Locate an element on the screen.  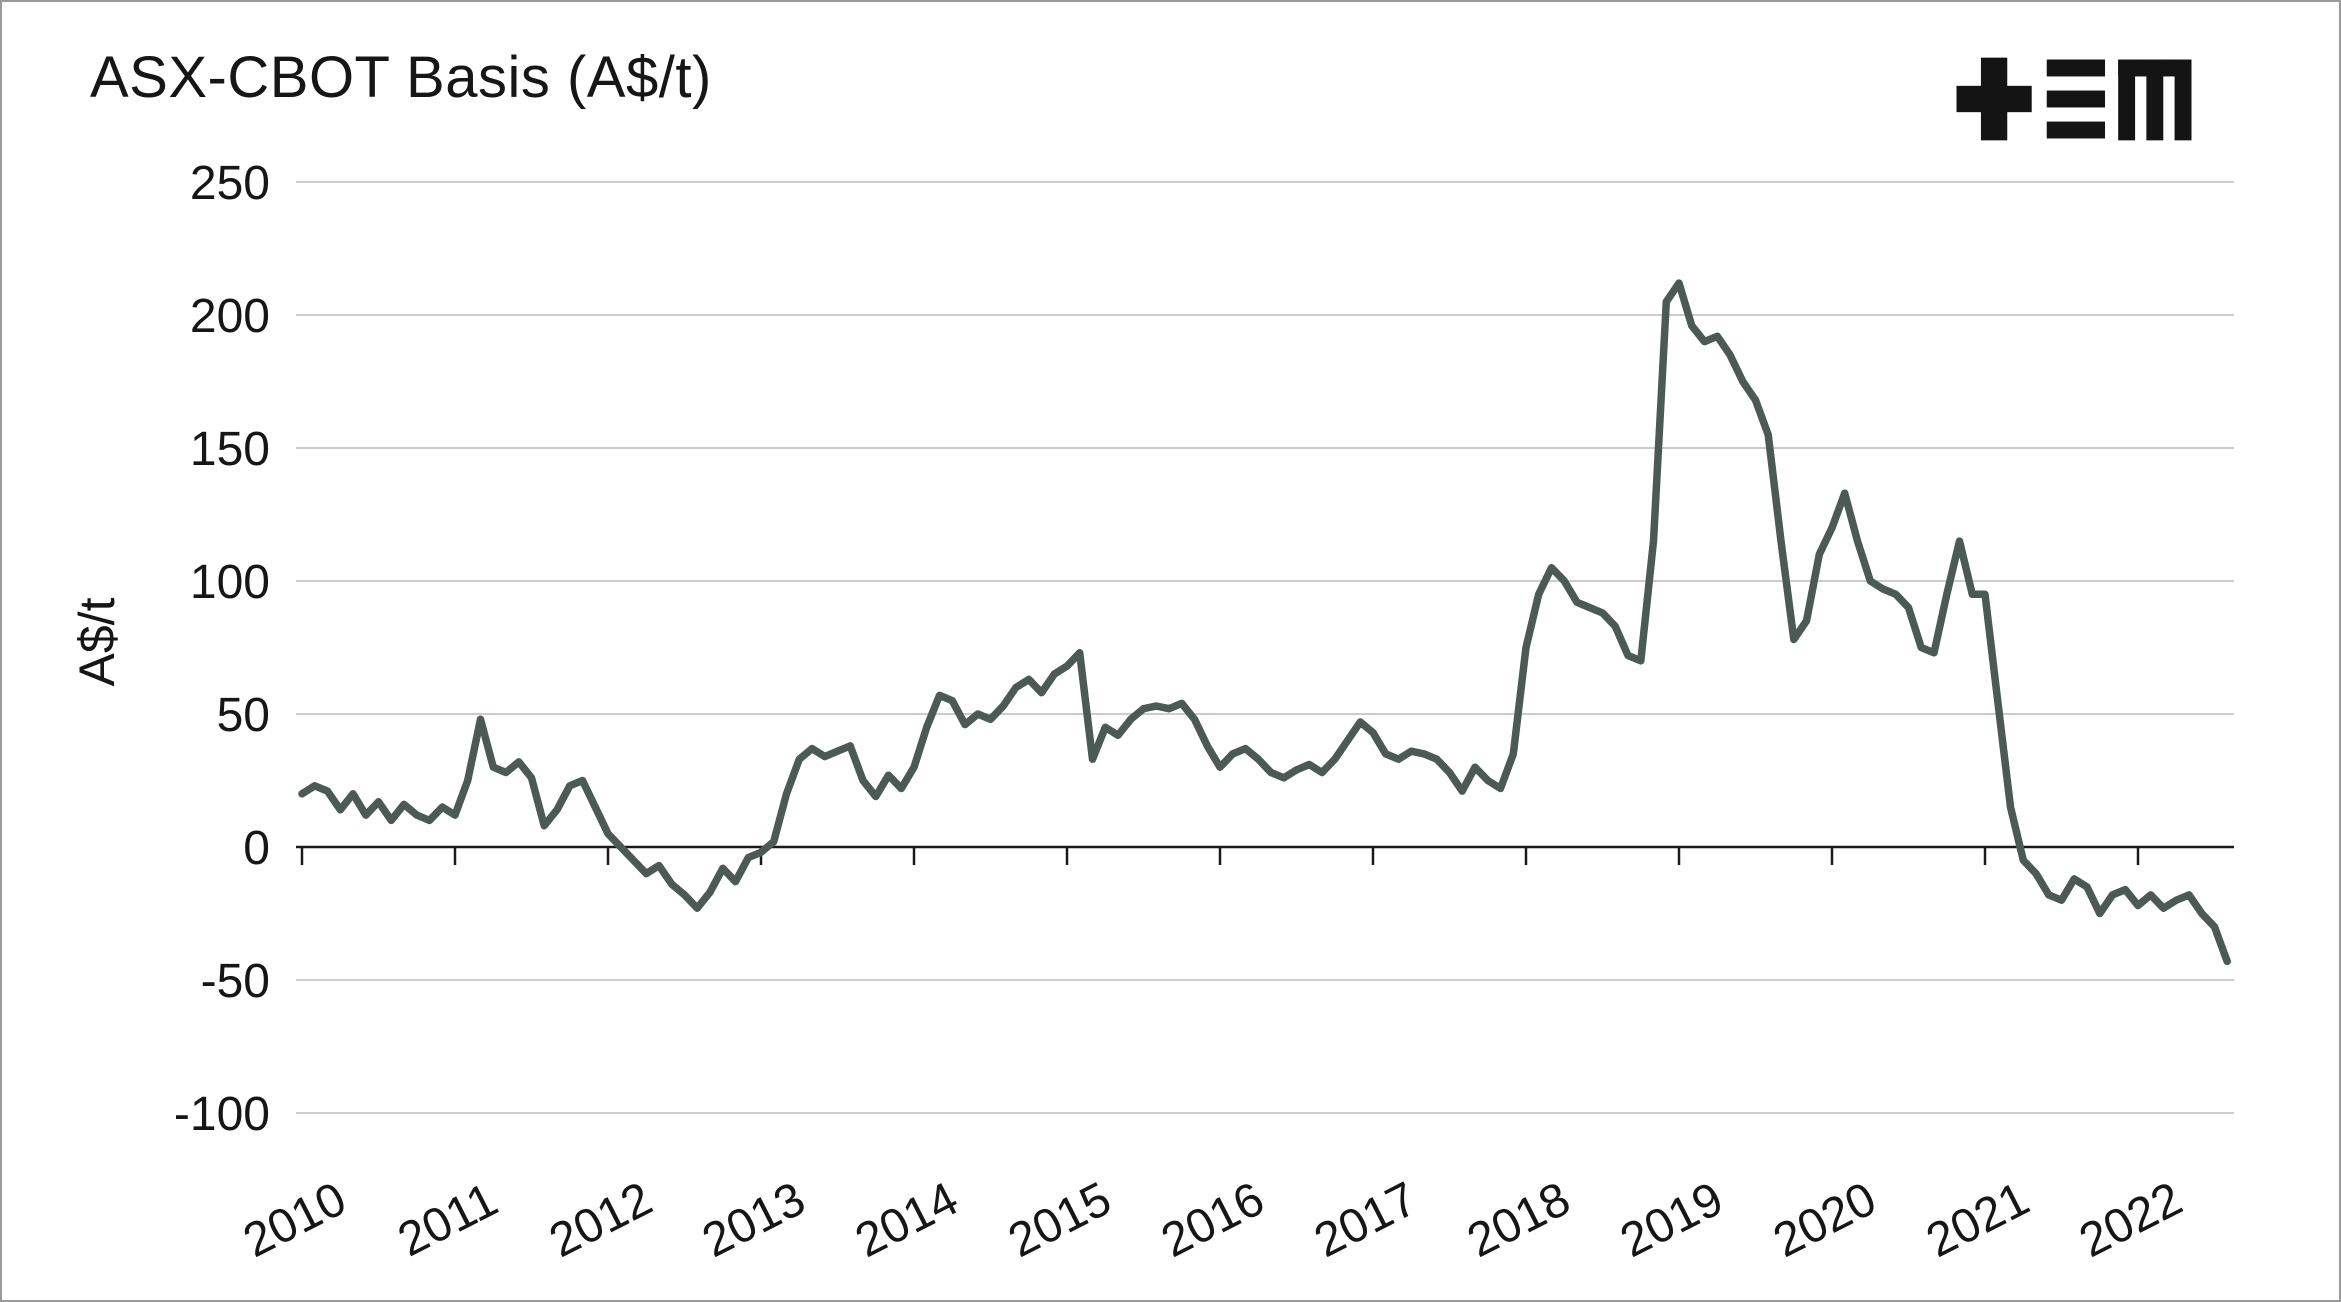
x-tick-label: 2020 is located at coordinates (1824, 1220).